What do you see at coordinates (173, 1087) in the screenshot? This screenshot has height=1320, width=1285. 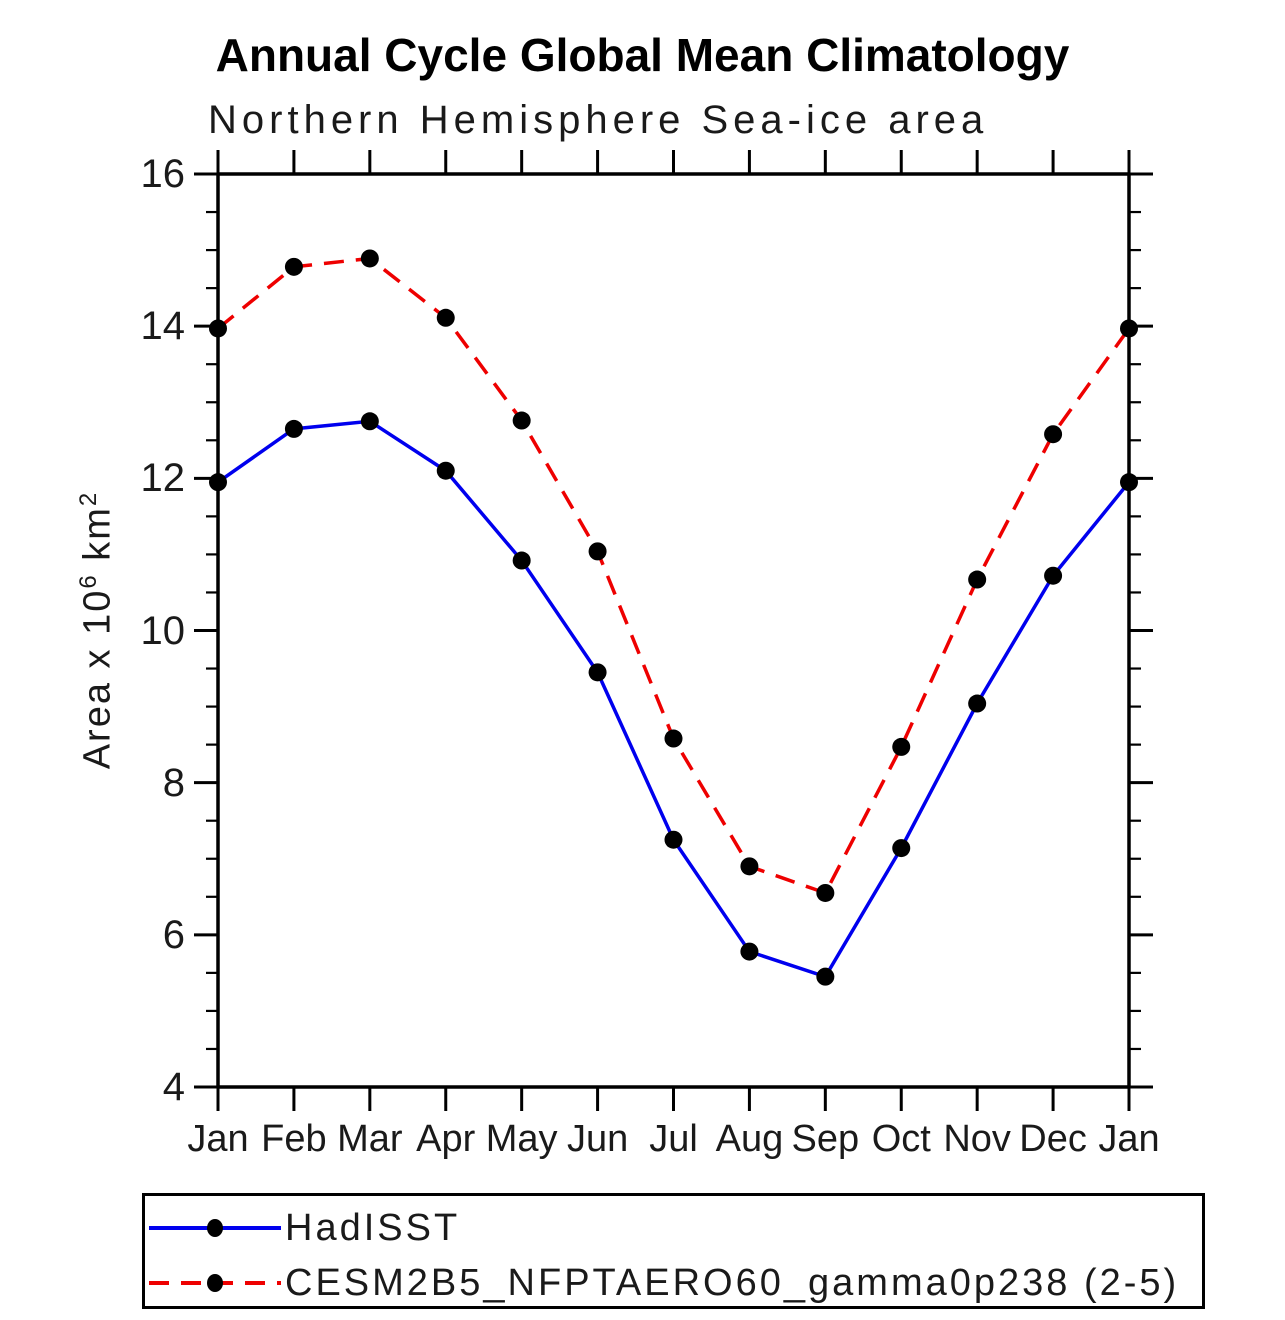 I see `y-tick-label: 4` at bounding box center [173, 1087].